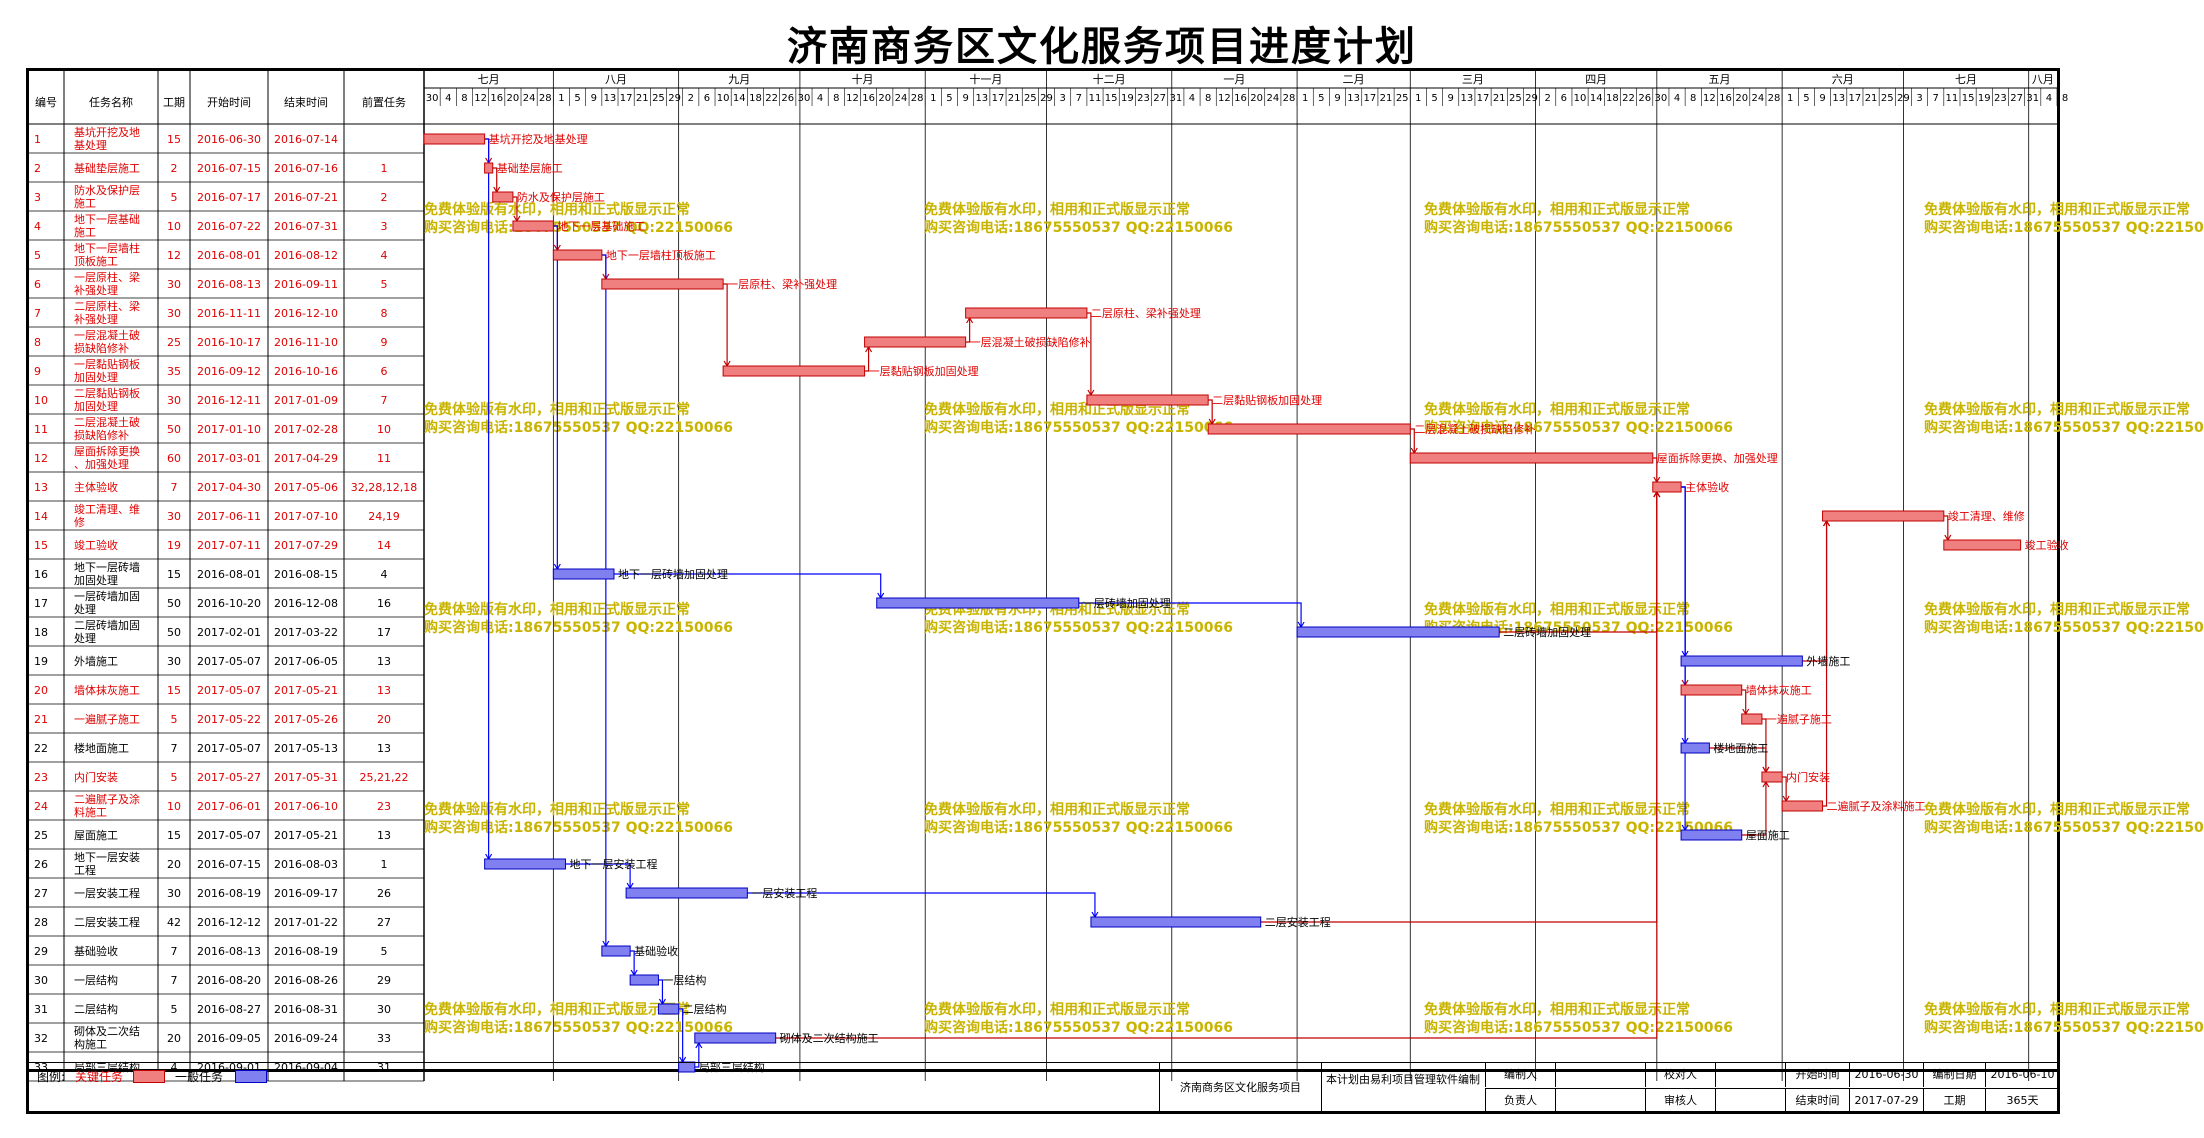  Describe the element at coordinates (41, 835) in the screenshot. I see `task-cell: 25` at that location.